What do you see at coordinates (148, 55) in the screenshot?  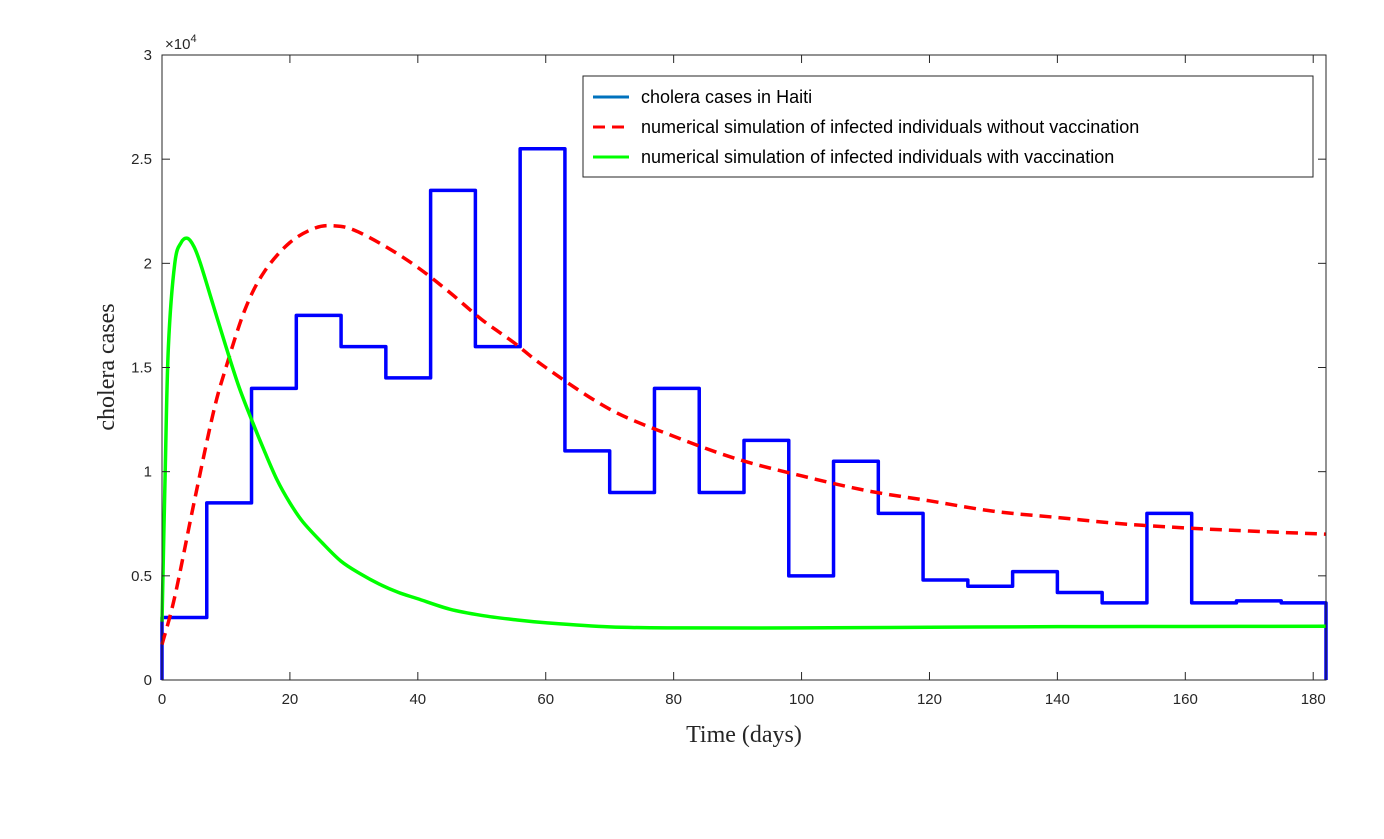 I see `y-tick-label: 3` at bounding box center [148, 55].